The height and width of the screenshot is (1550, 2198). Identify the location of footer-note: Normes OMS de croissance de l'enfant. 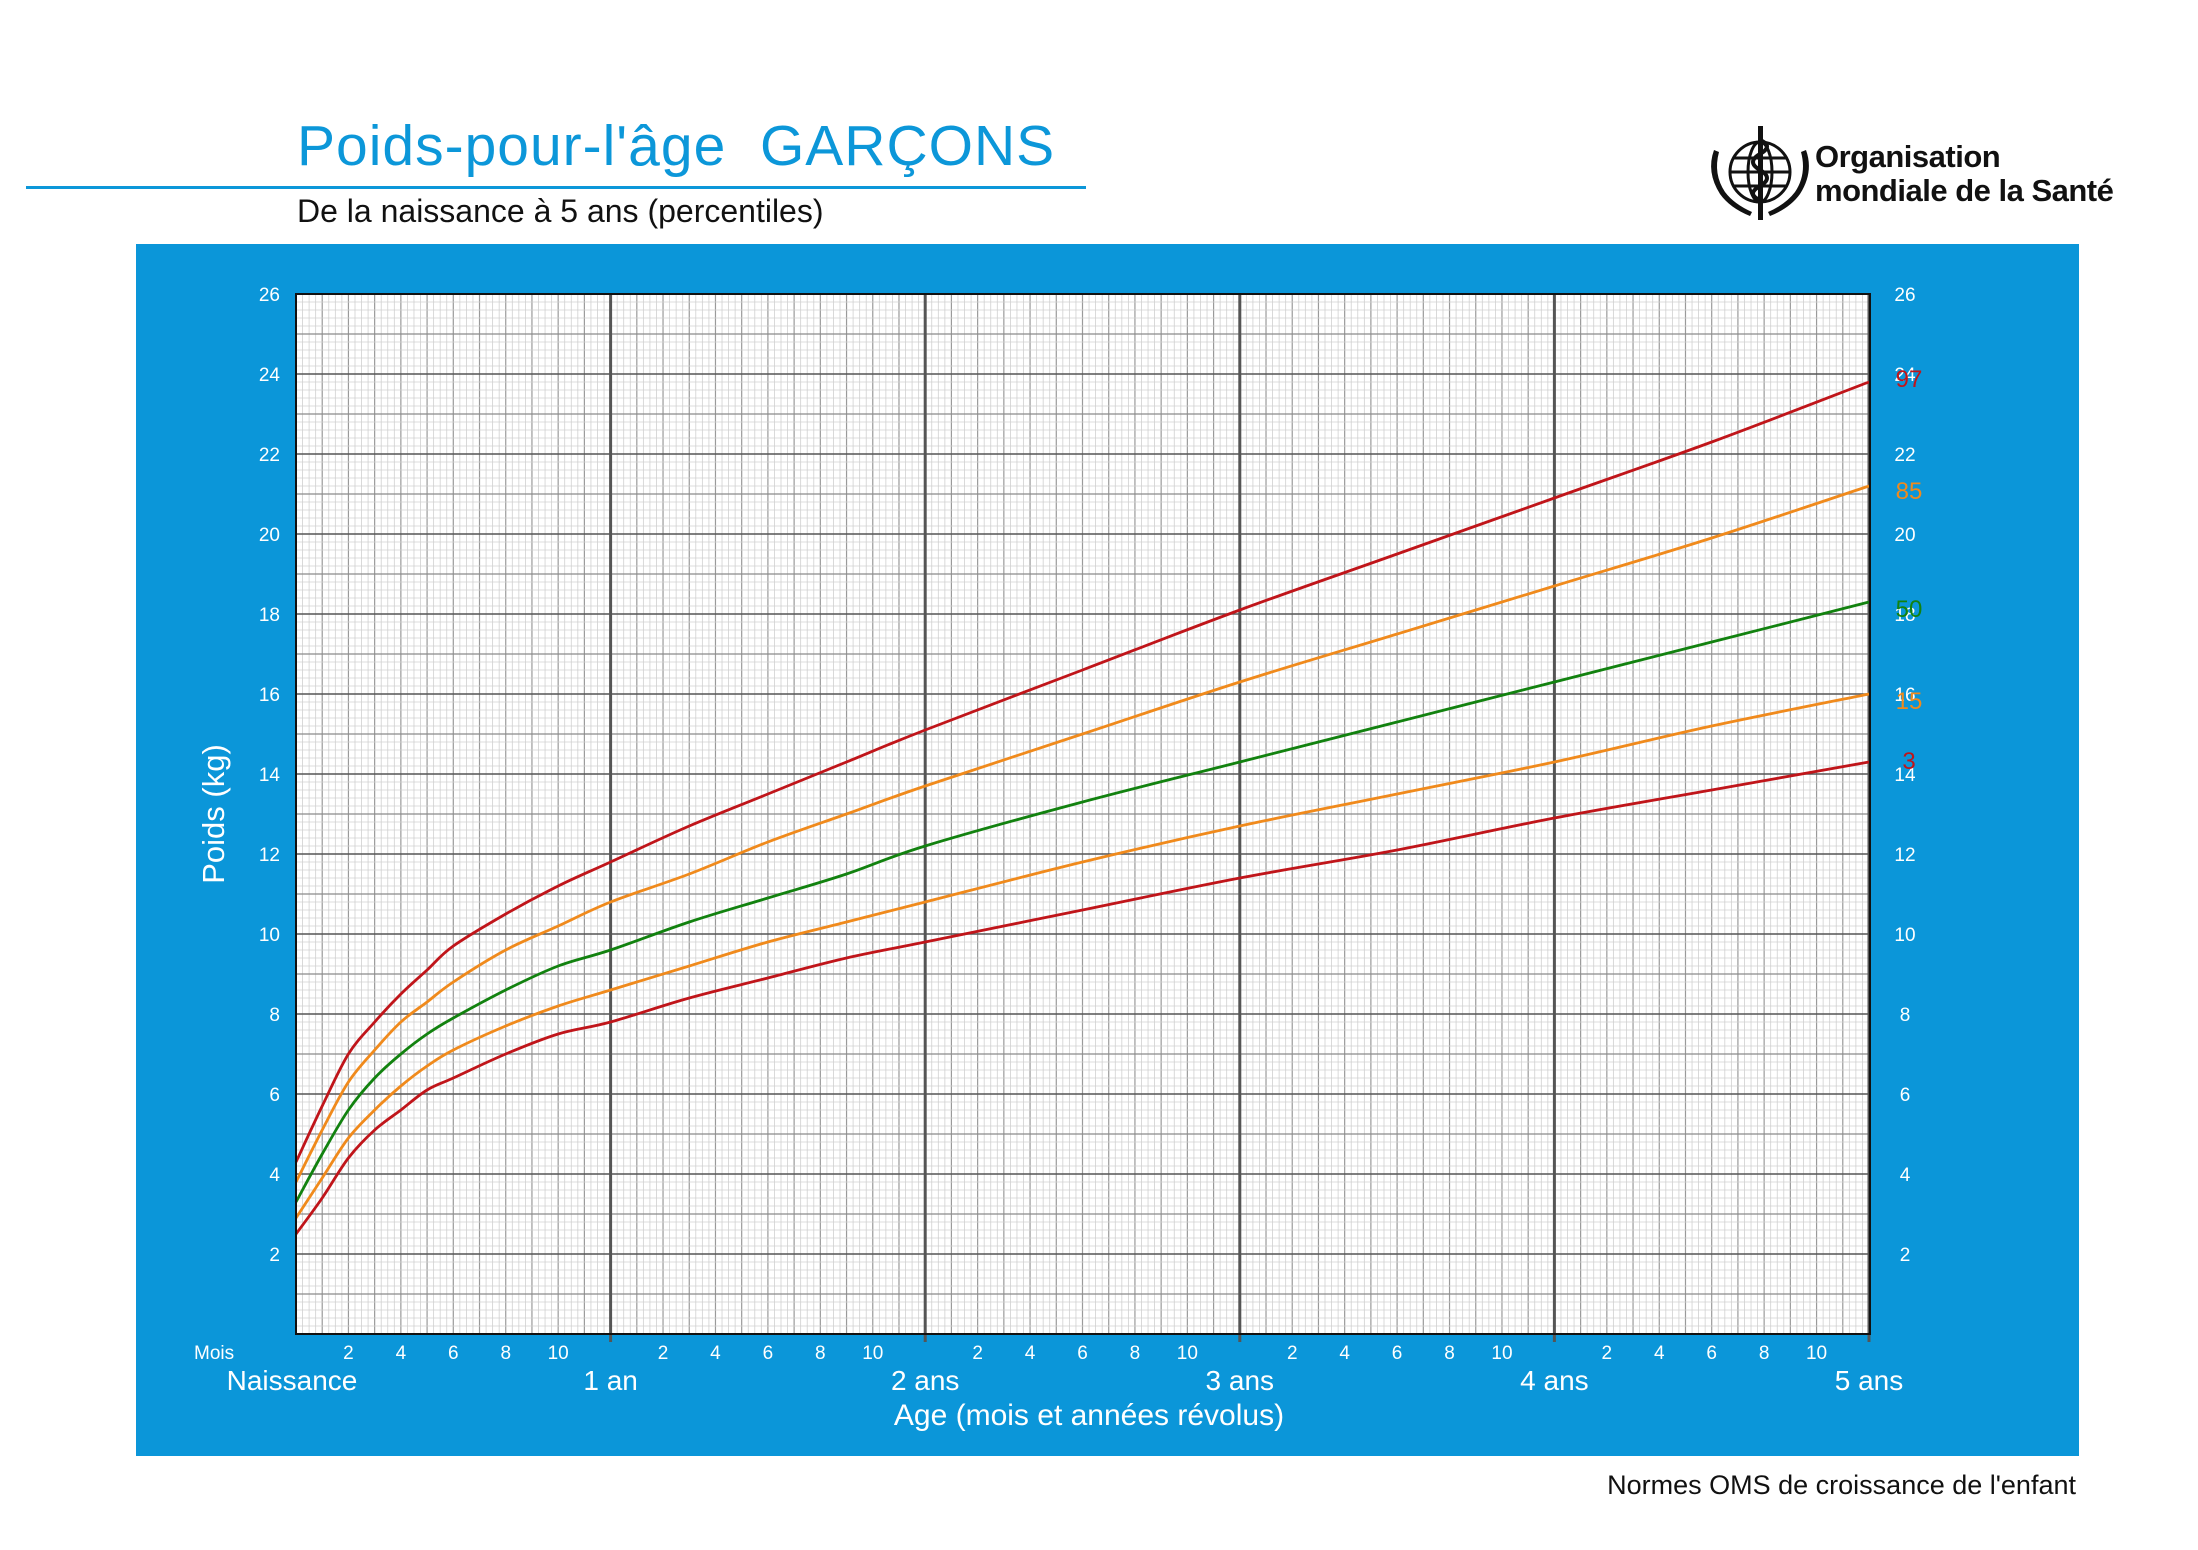
(1841, 1485).